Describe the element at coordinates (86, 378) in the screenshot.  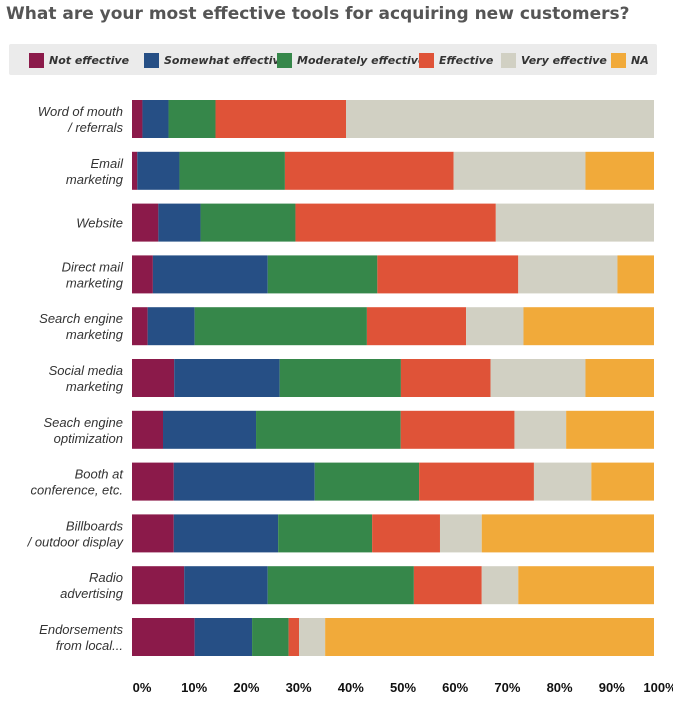
I see `category-label: Social media marketing` at that location.